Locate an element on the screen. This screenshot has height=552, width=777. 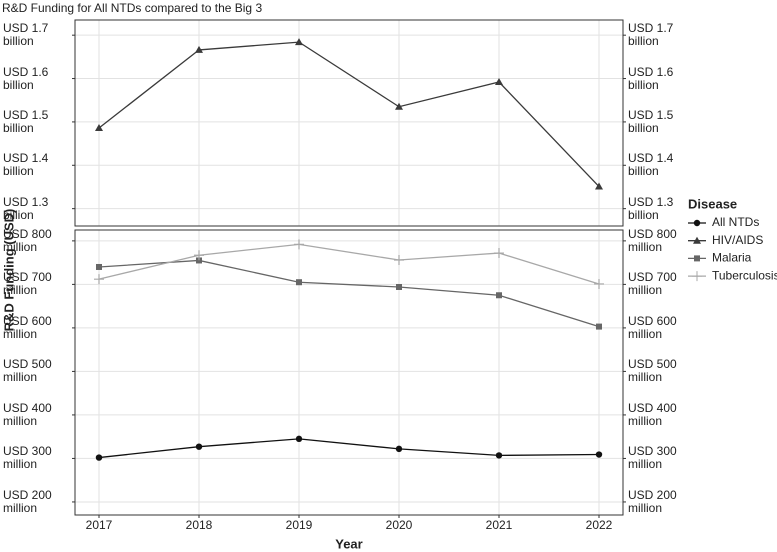
x-tick-label: 2022 is located at coordinates (599, 525).